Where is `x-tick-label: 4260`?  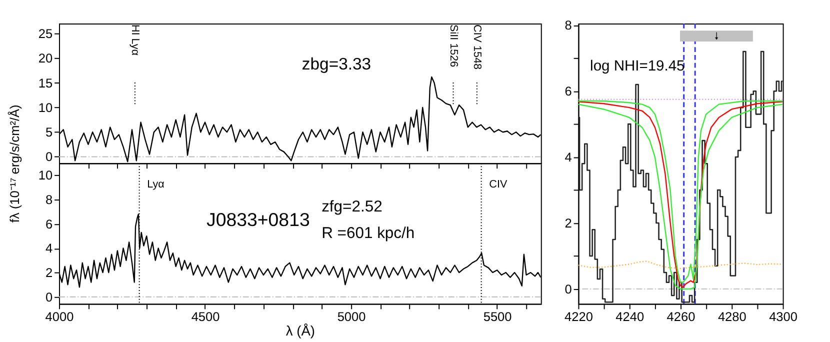
x-tick-label: 4260 is located at coordinates (681, 316).